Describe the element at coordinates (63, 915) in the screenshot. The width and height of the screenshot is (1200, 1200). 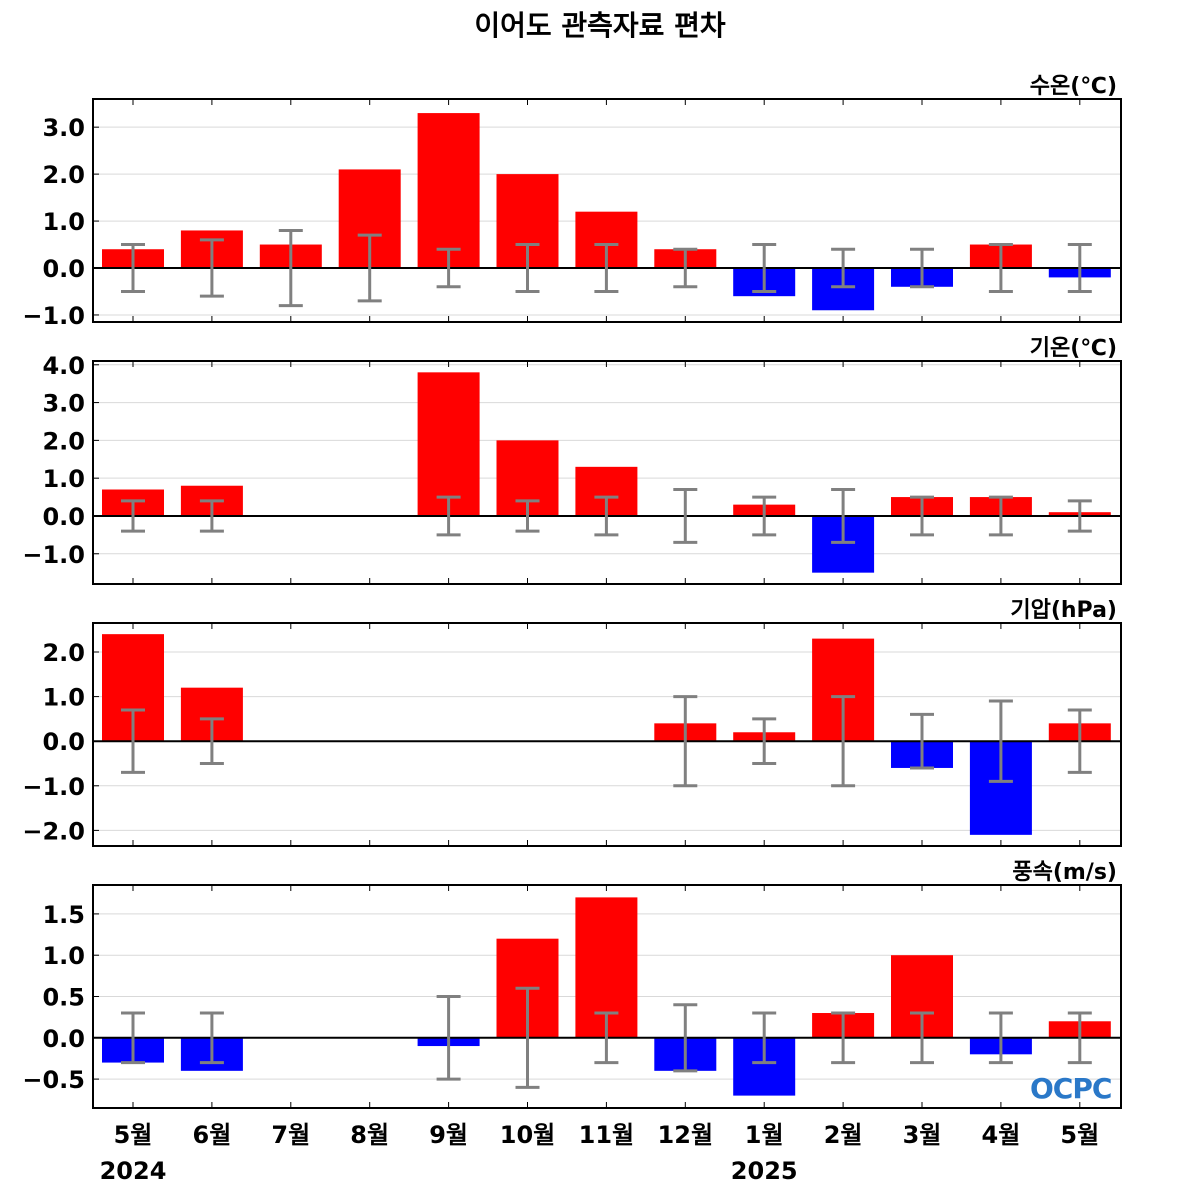
I see `y-tick-label: 1.5` at that location.